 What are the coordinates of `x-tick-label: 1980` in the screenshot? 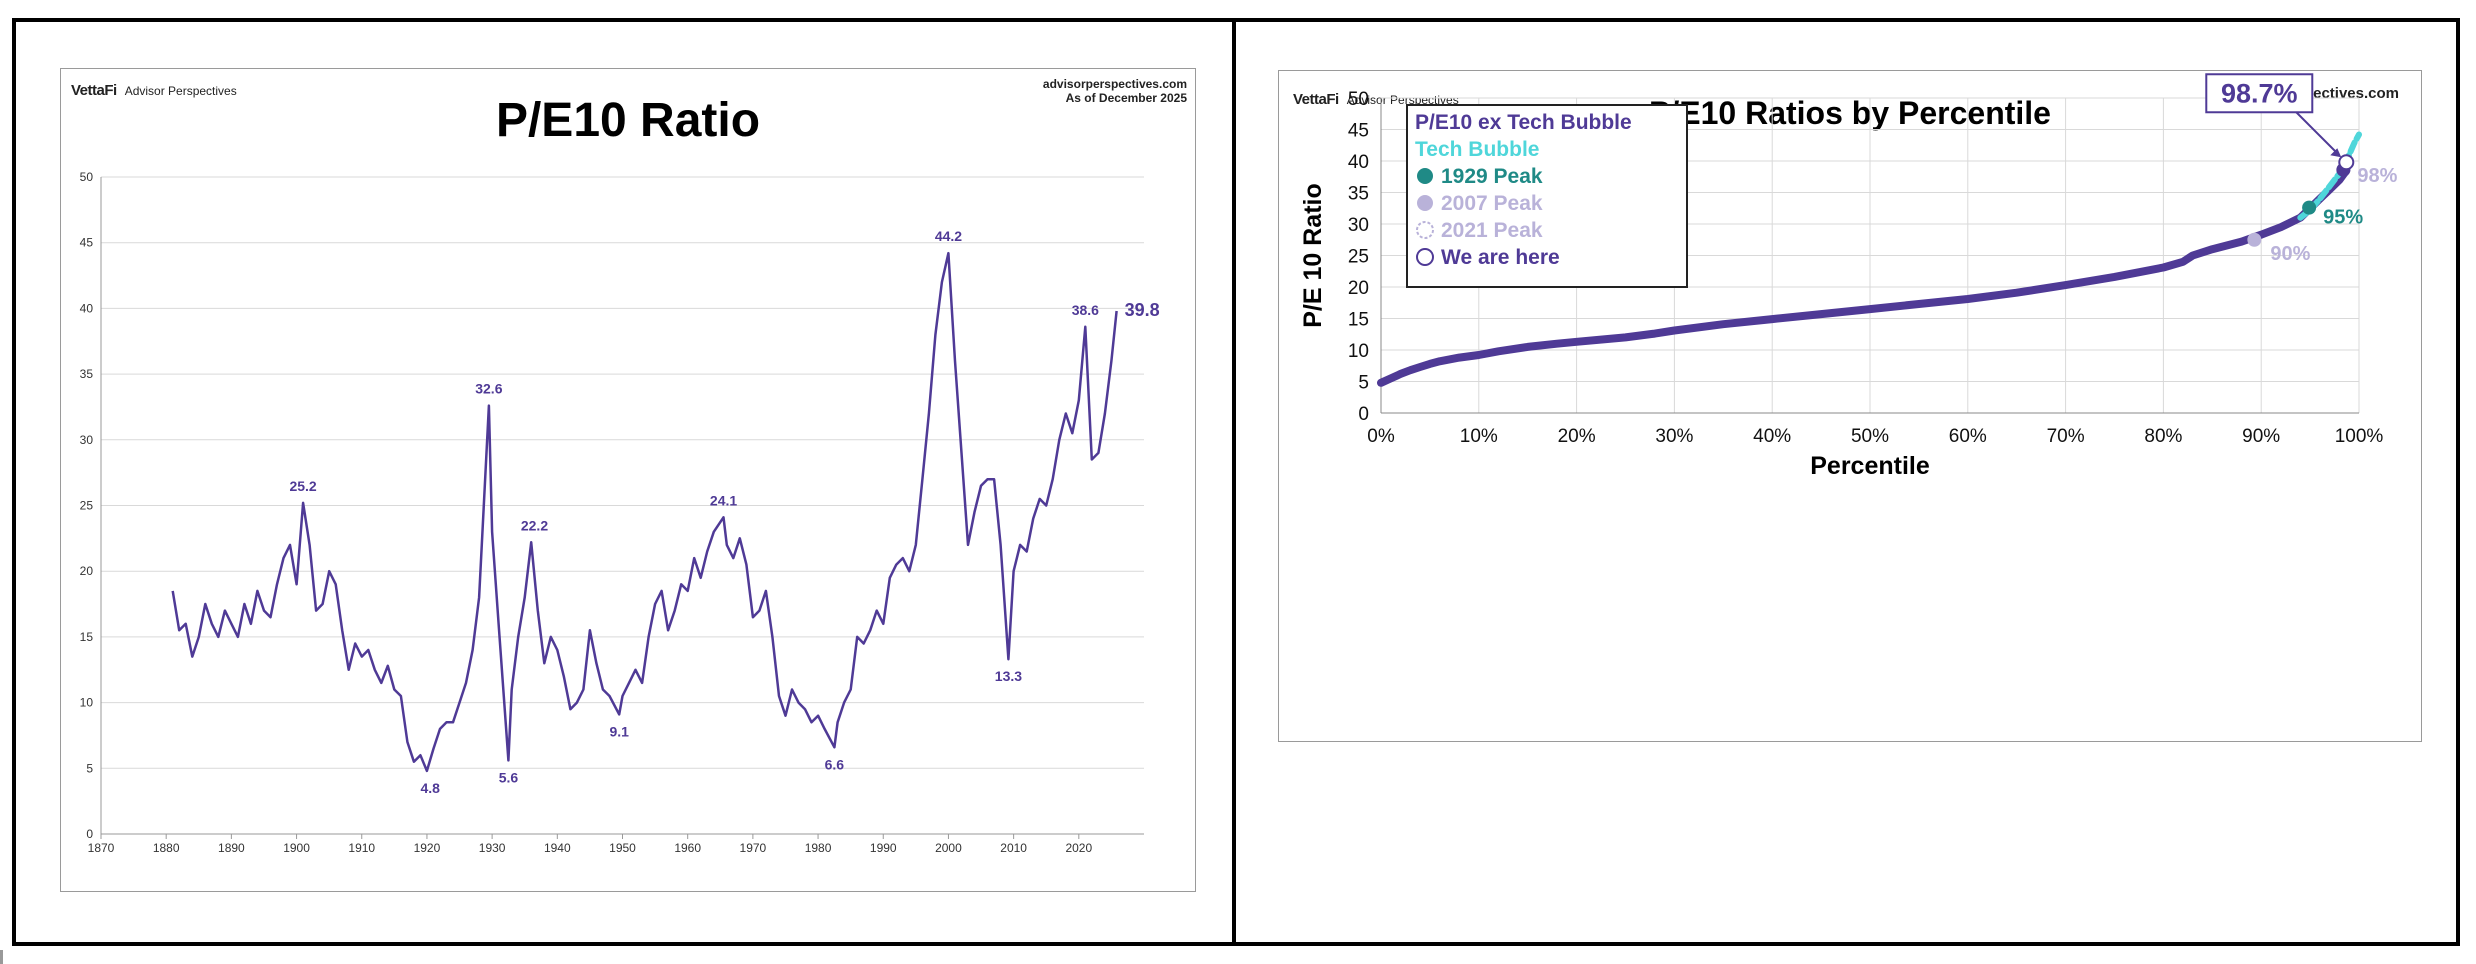 It's located at (818, 848).